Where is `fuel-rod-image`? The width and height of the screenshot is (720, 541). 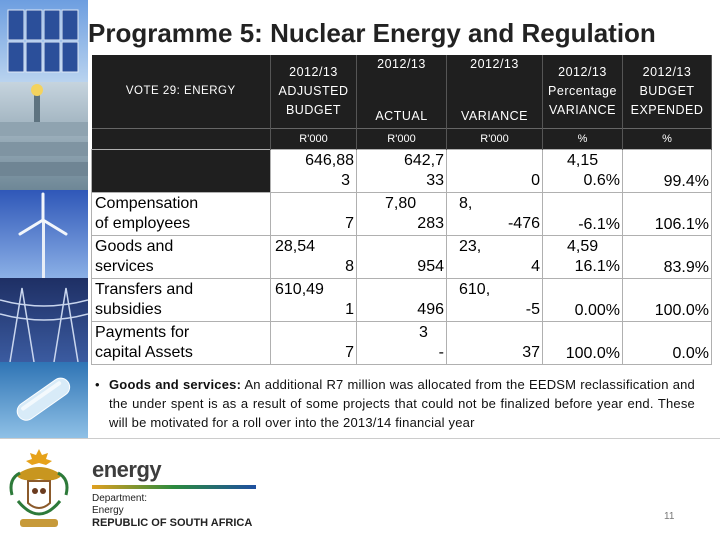
fuel-rod-image is located at coordinates (44, 400).